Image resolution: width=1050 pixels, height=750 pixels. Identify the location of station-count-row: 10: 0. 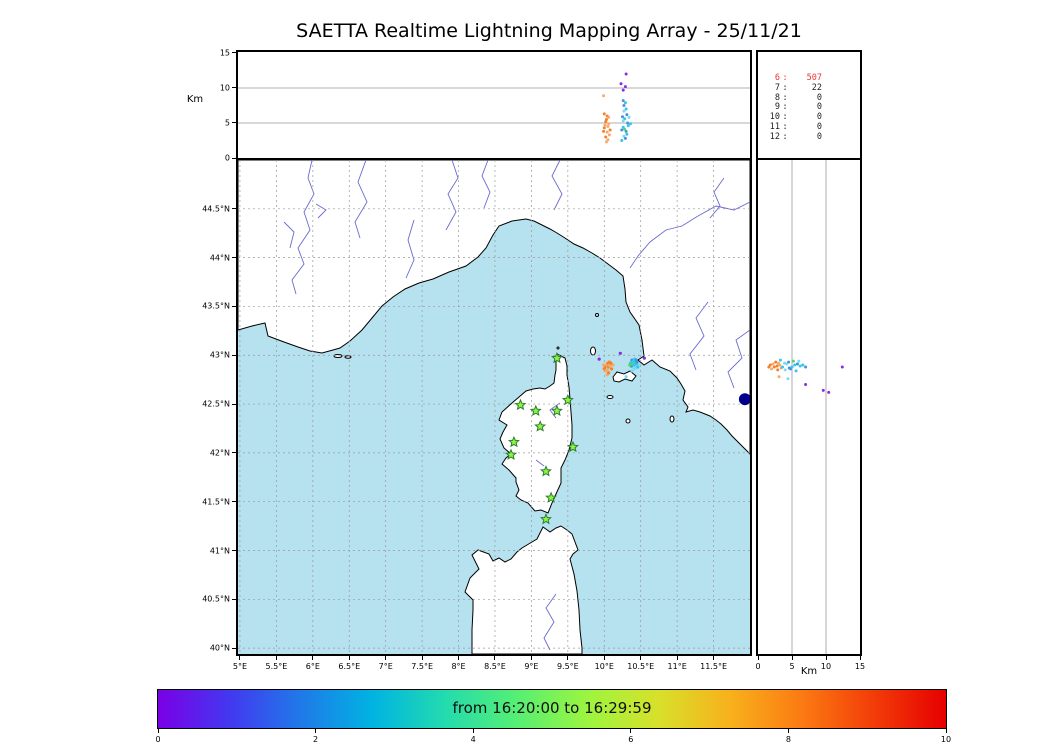
(809, 117).